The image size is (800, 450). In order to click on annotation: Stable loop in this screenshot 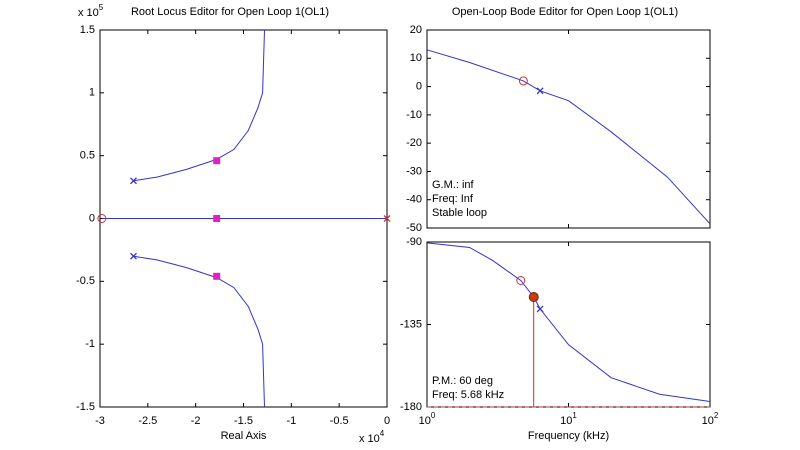, I will do `click(459, 213)`.